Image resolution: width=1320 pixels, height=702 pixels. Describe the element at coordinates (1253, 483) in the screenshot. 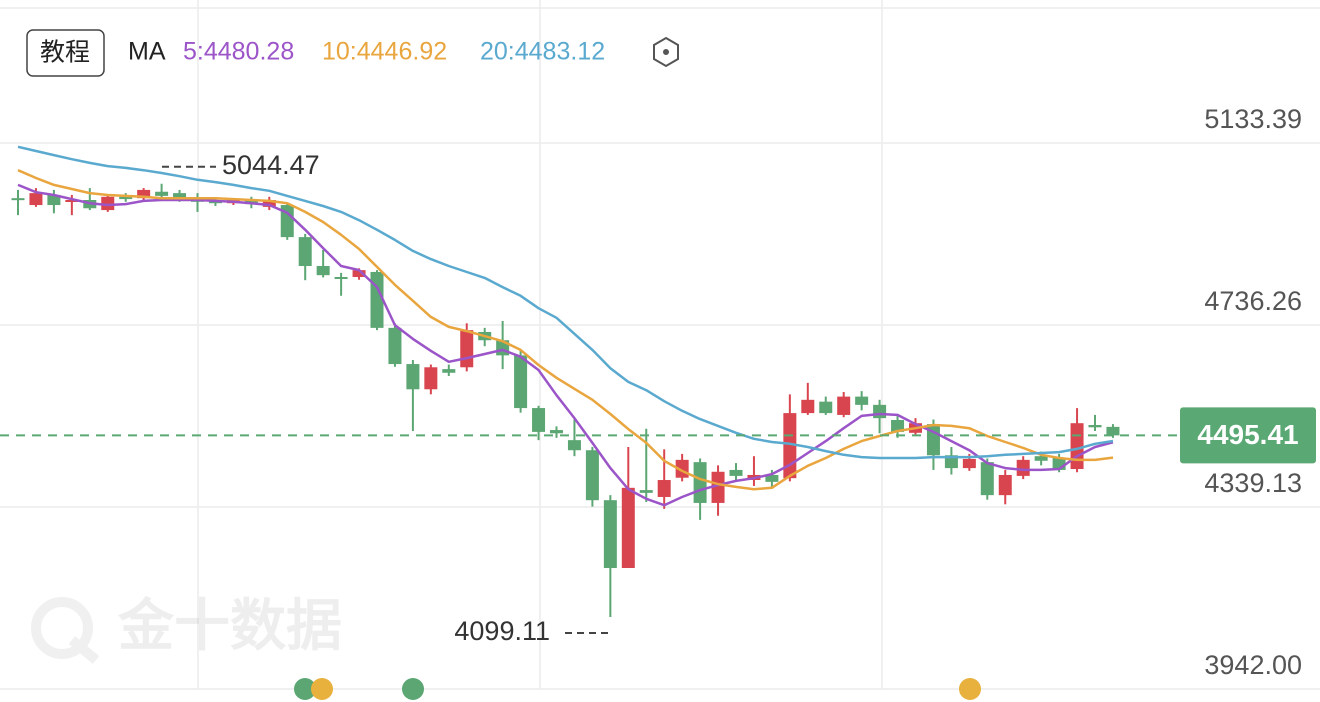

I see `y-tick-label: 4339.13` at that location.